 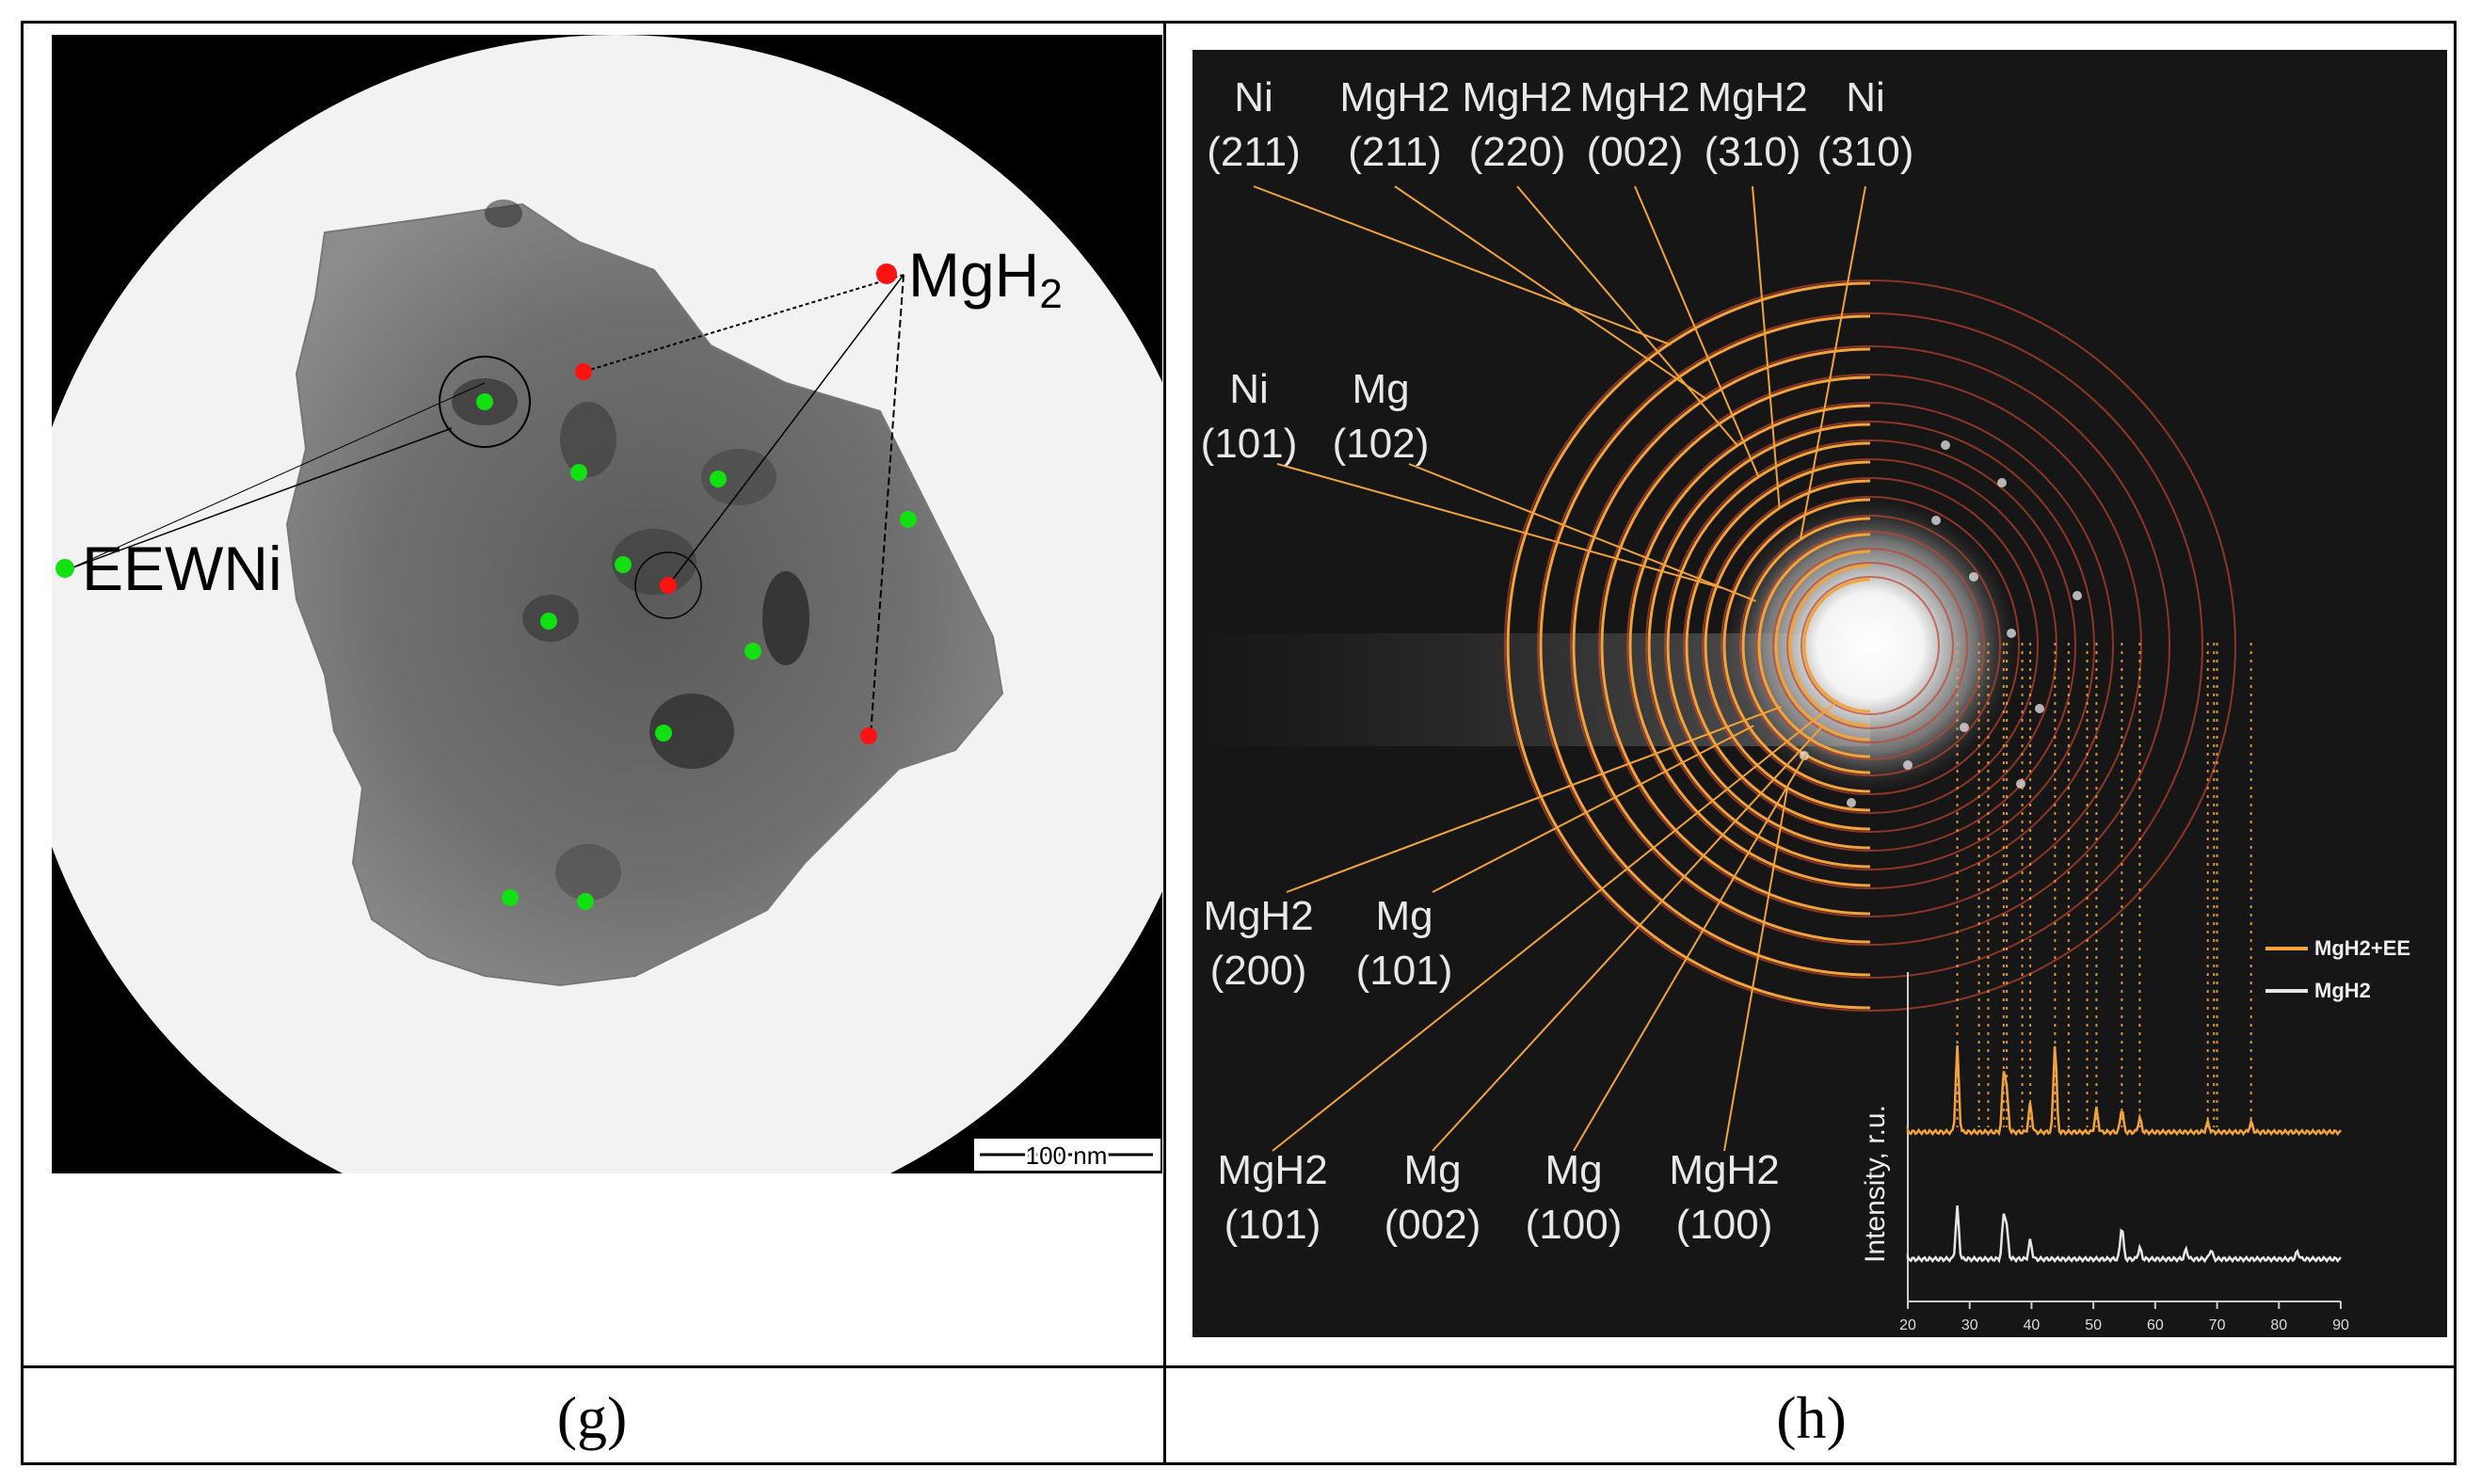 What do you see at coordinates (1969, 1325) in the screenshot?
I see `xrd-tick-label: 30` at bounding box center [1969, 1325].